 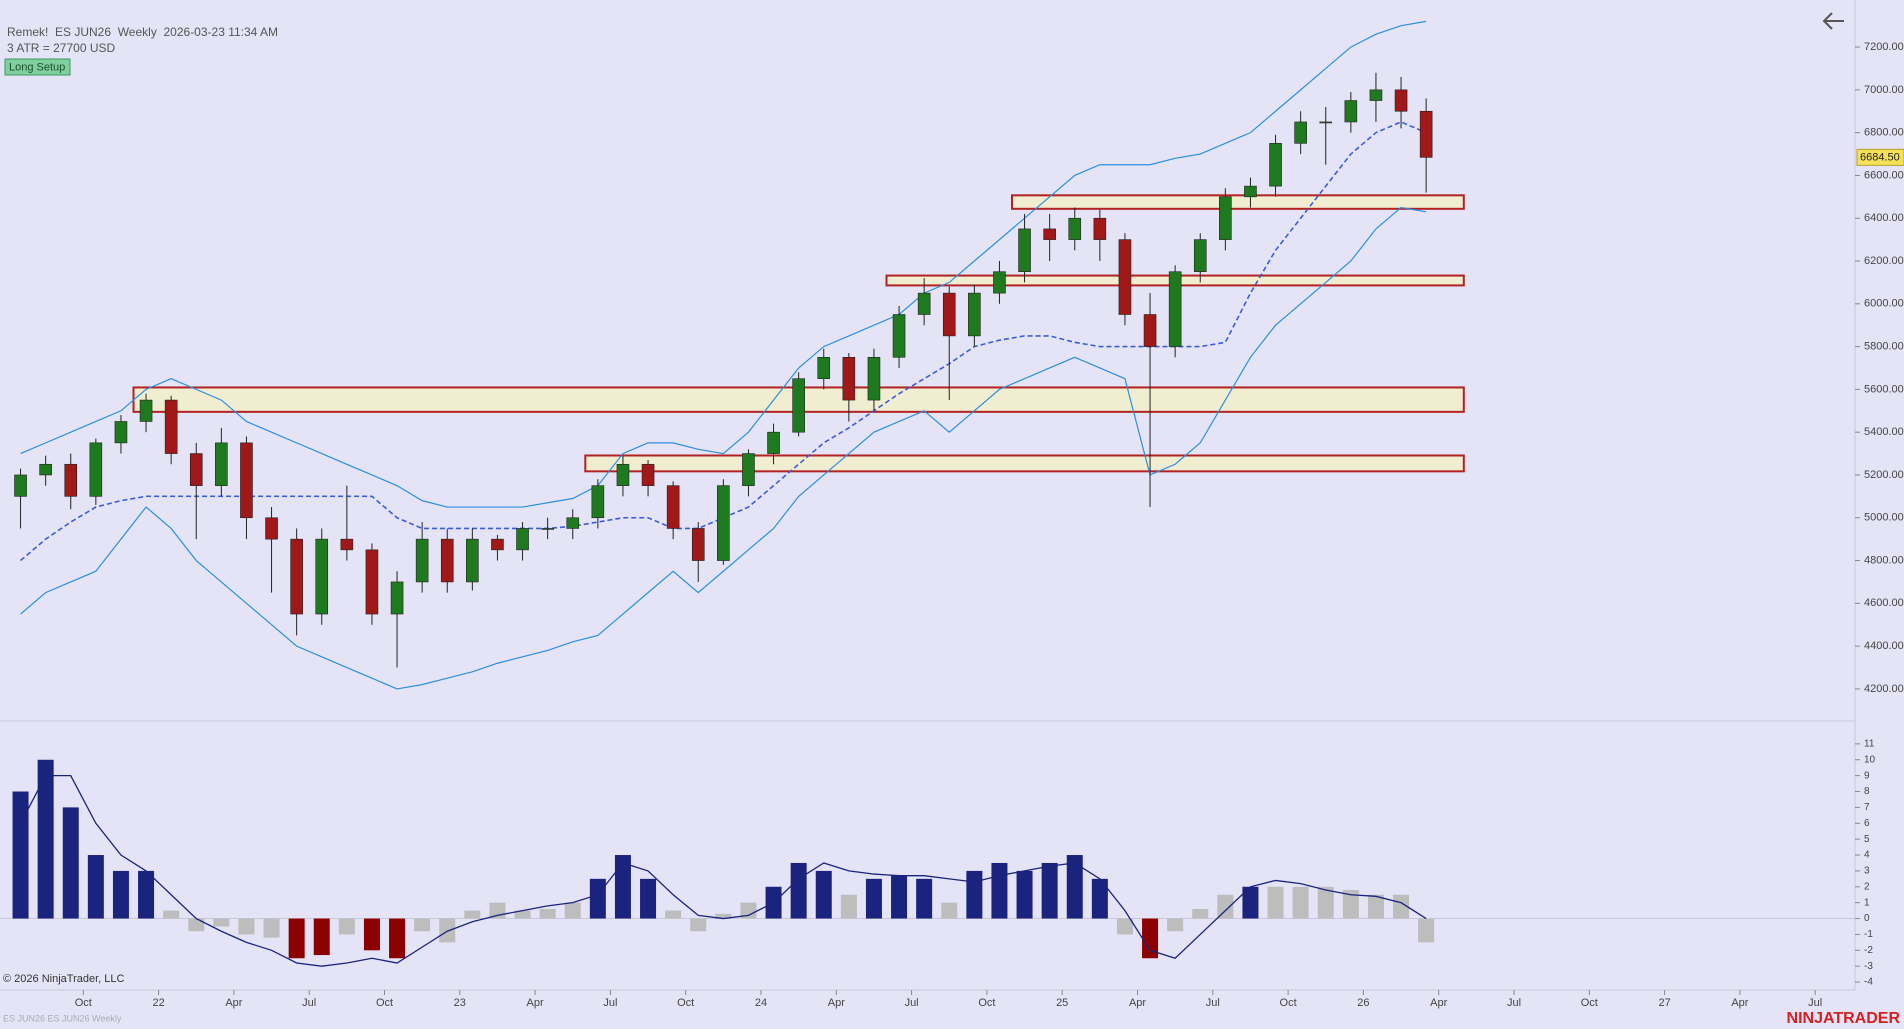 I want to click on copyright: © 2026 NinjaTrader, LLC, so click(x=63, y=979).